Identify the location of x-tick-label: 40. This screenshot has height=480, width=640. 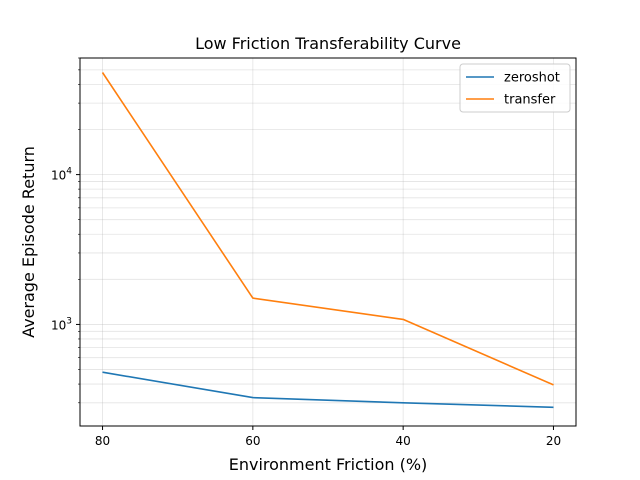
(403, 441).